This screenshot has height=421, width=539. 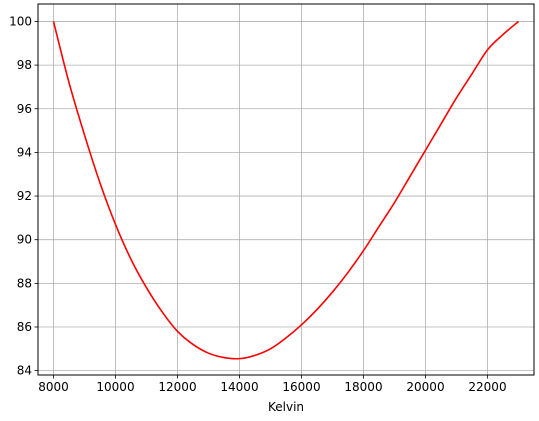 I want to click on x-tick-label: 14000, so click(x=239, y=387).